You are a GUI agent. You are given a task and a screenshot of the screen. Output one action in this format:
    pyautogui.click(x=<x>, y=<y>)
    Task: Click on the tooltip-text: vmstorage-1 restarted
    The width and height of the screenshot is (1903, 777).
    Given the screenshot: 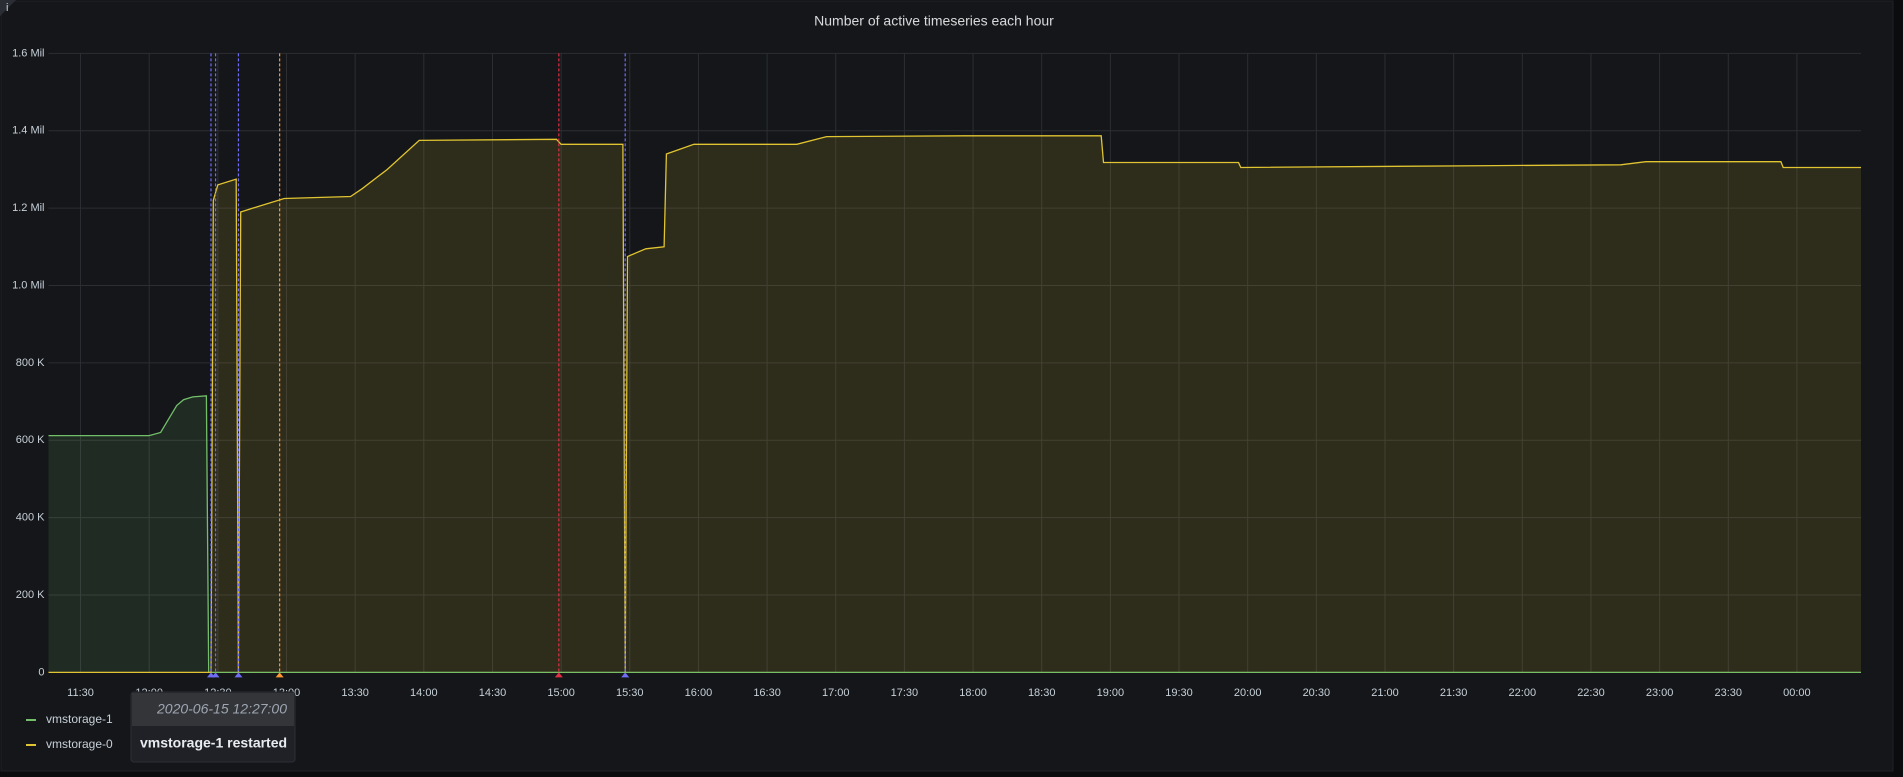 What is the action you would take?
    pyautogui.click(x=213, y=743)
    